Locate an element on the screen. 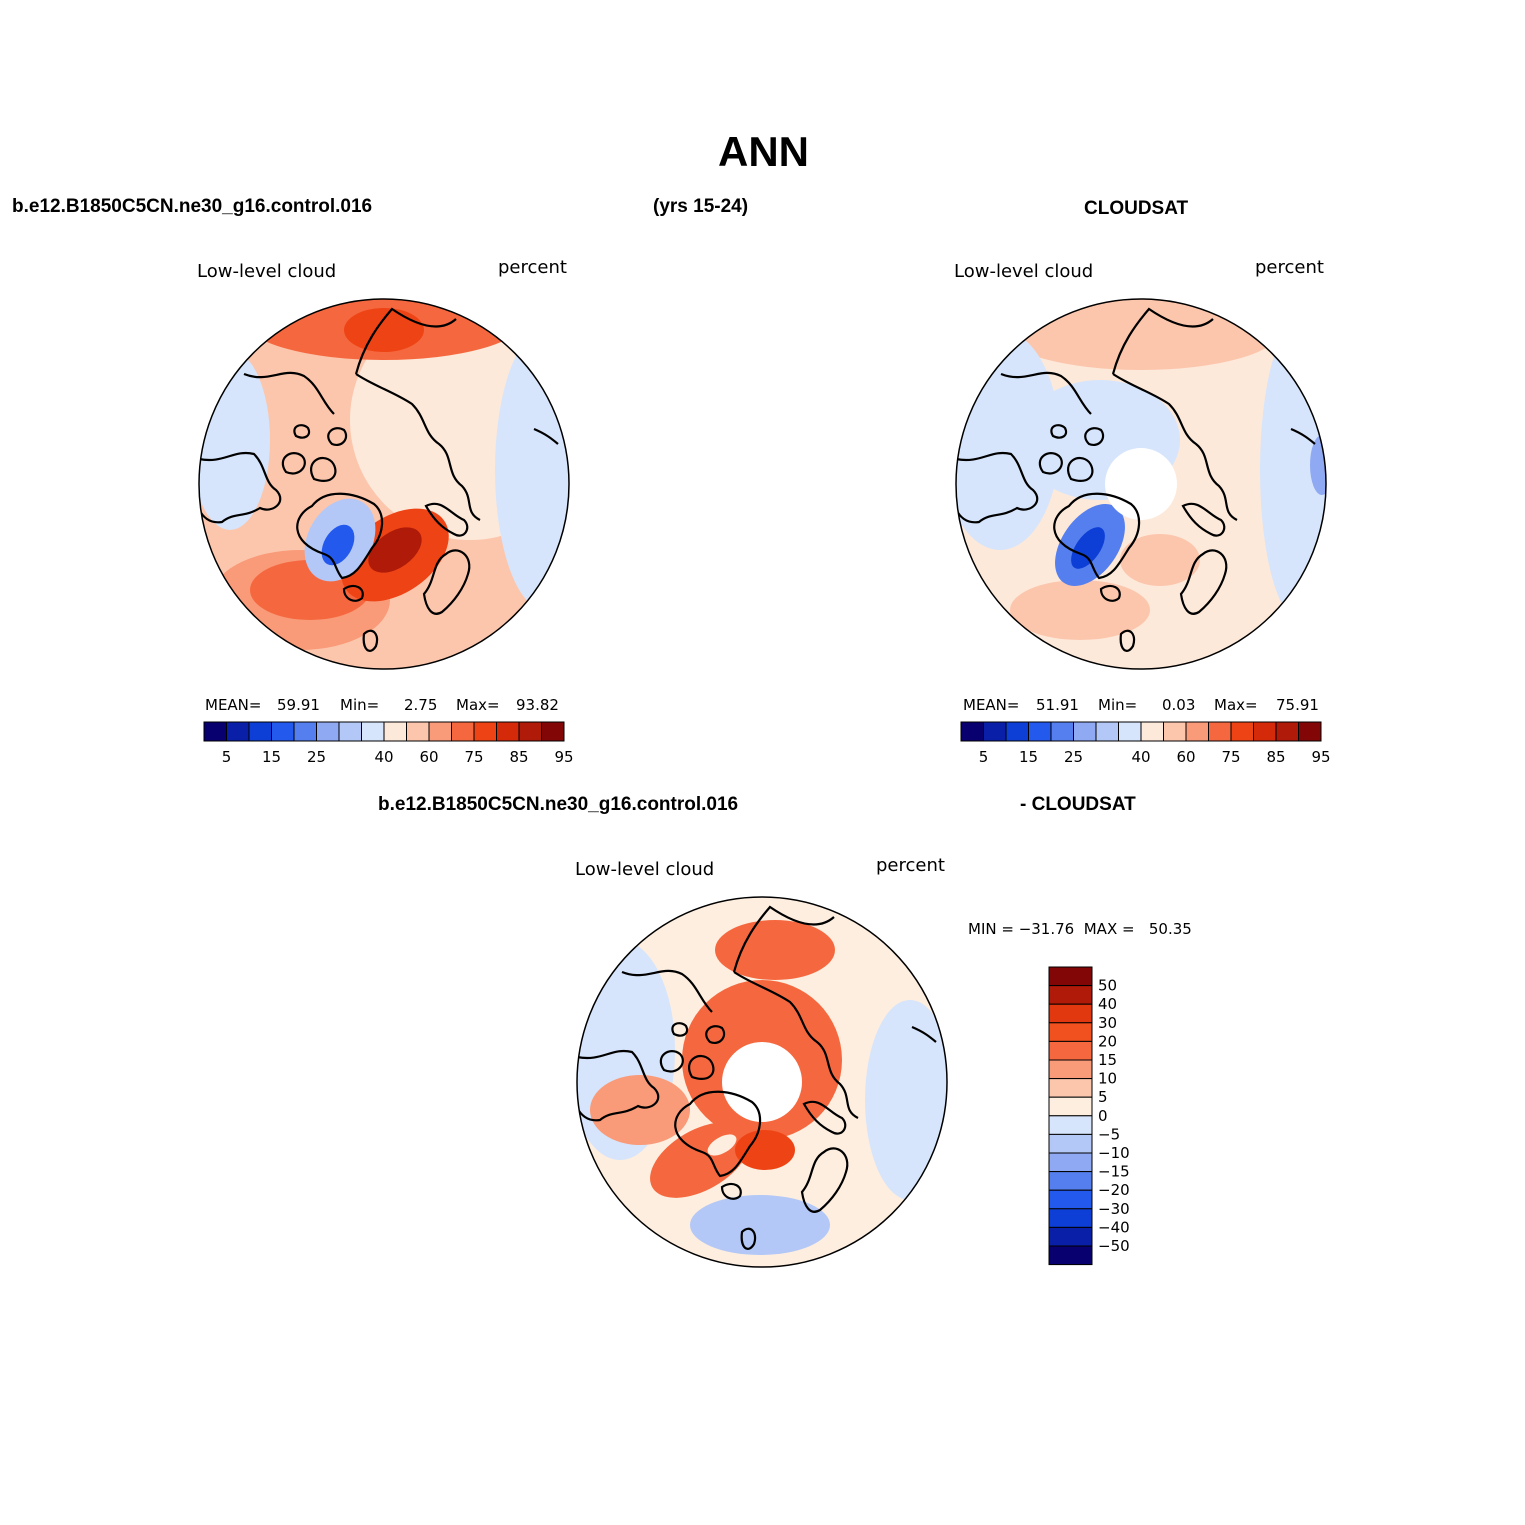 The width and height of the screenshot is (1525, 1525). obs-mean-value: 51.91 is located at coordinates (1057, 705).